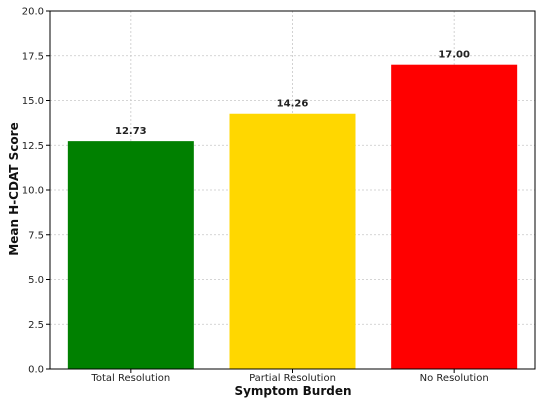  I want to click on x-tick-label: Total Resolution, so click(130, 378).